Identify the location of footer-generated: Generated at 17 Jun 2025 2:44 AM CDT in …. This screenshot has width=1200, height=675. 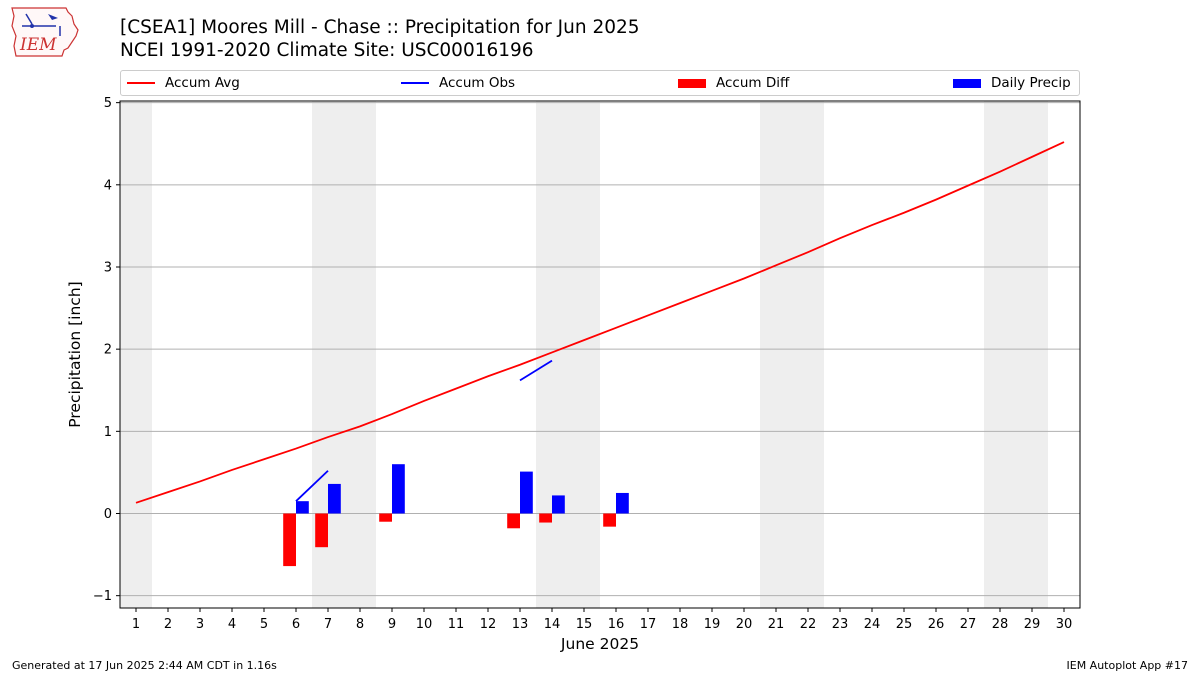
(144, 665).